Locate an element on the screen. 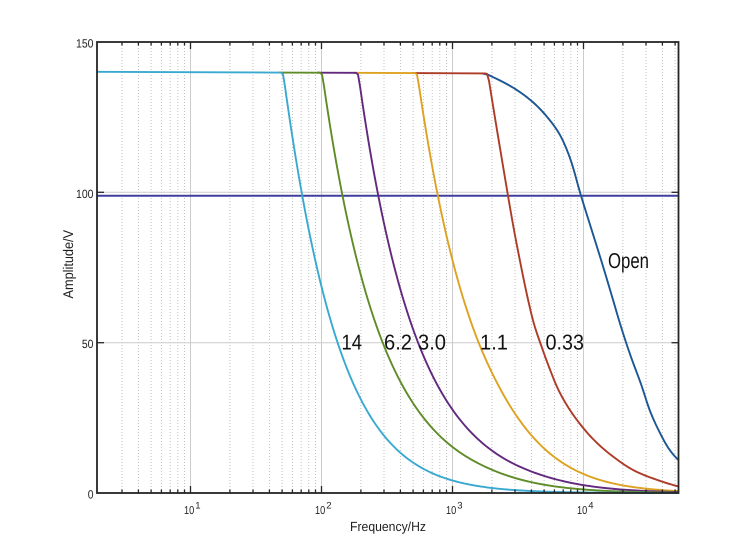 The width and height of the screenshot is (750, 555). svg-text: 1 is located at coordinates (197, 506).